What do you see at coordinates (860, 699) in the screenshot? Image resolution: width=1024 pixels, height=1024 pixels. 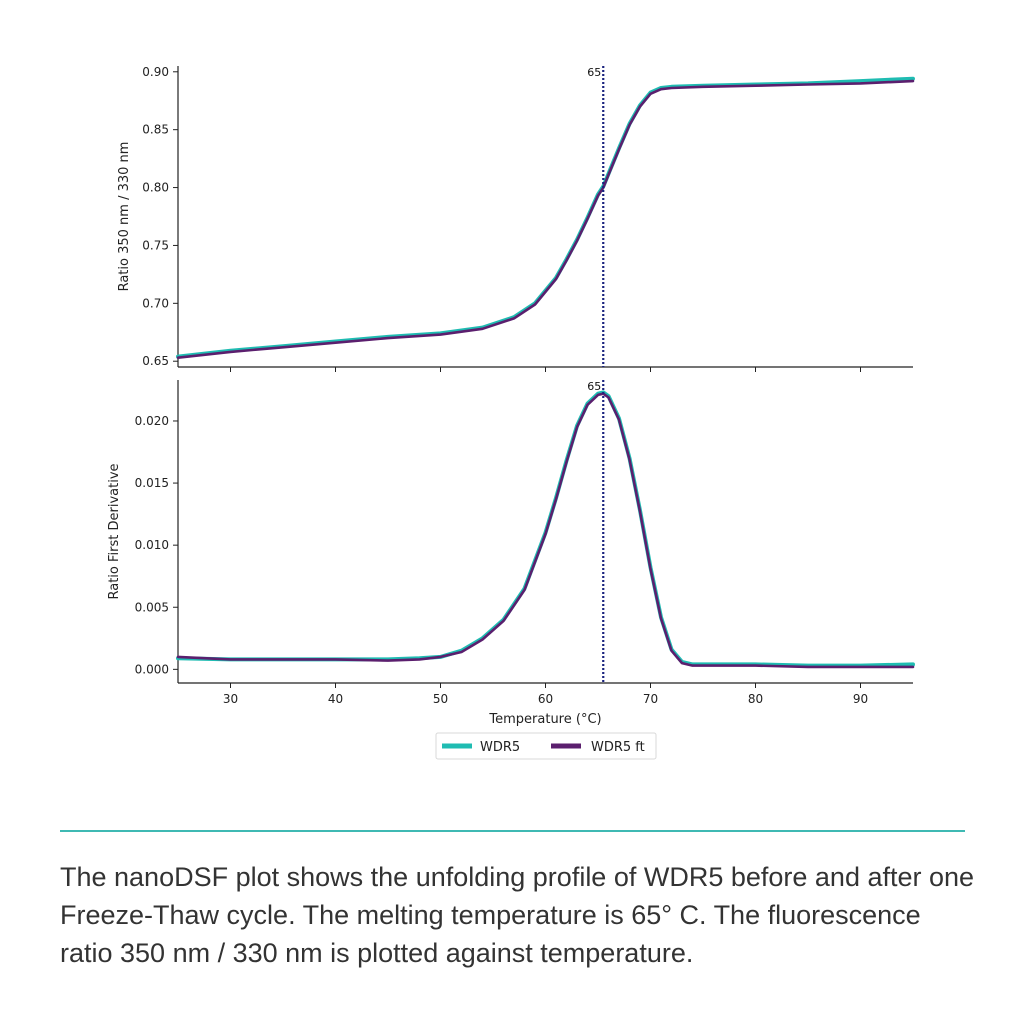 I see `x-tick-label: 90` at bounding box center [860, 699].